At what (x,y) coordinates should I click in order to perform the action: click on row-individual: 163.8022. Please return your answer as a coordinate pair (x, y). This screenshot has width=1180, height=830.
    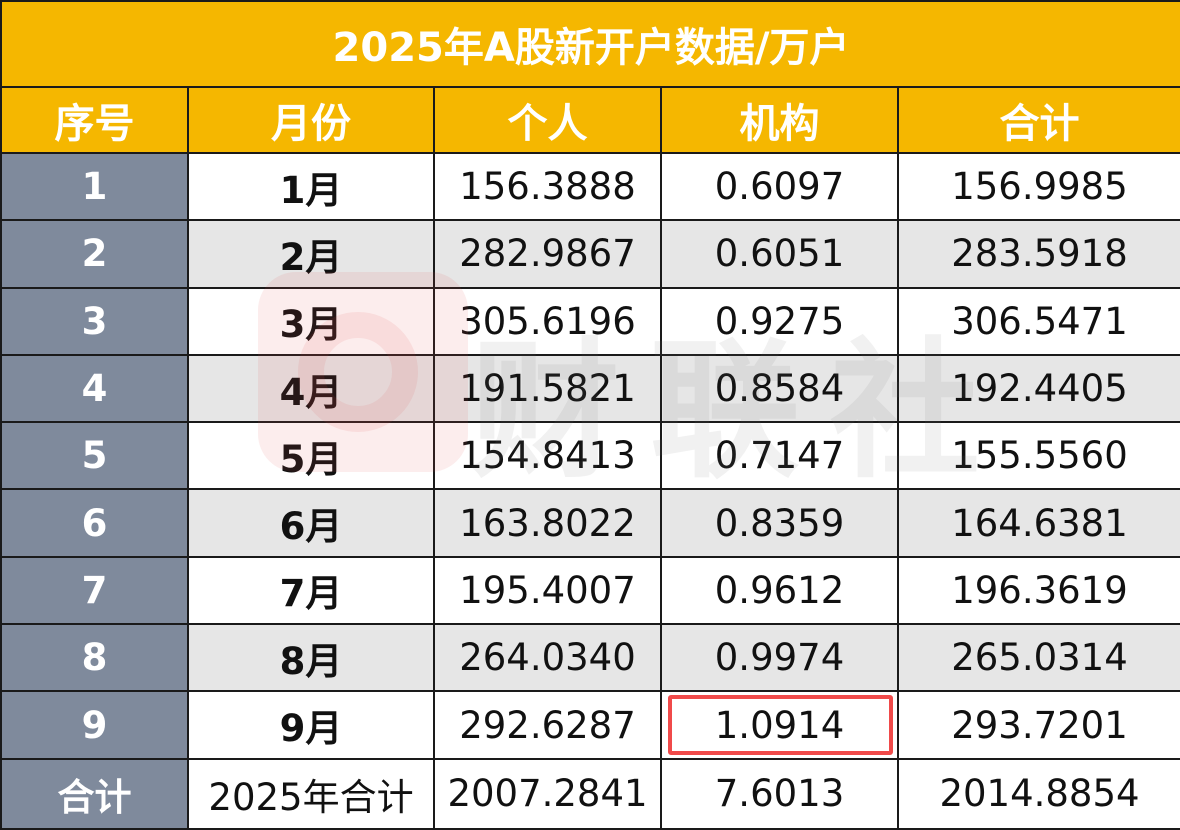
    Looking at the image, I should click on (547, 523).